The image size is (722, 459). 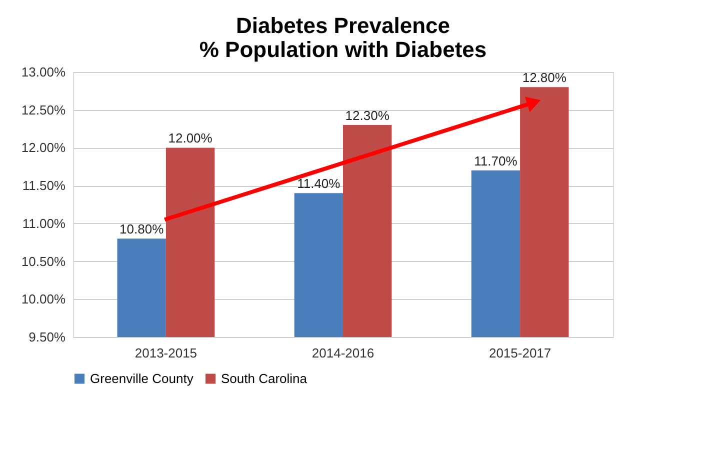 I want to click on data-label: 11.70%, so click(x=496, y=160).